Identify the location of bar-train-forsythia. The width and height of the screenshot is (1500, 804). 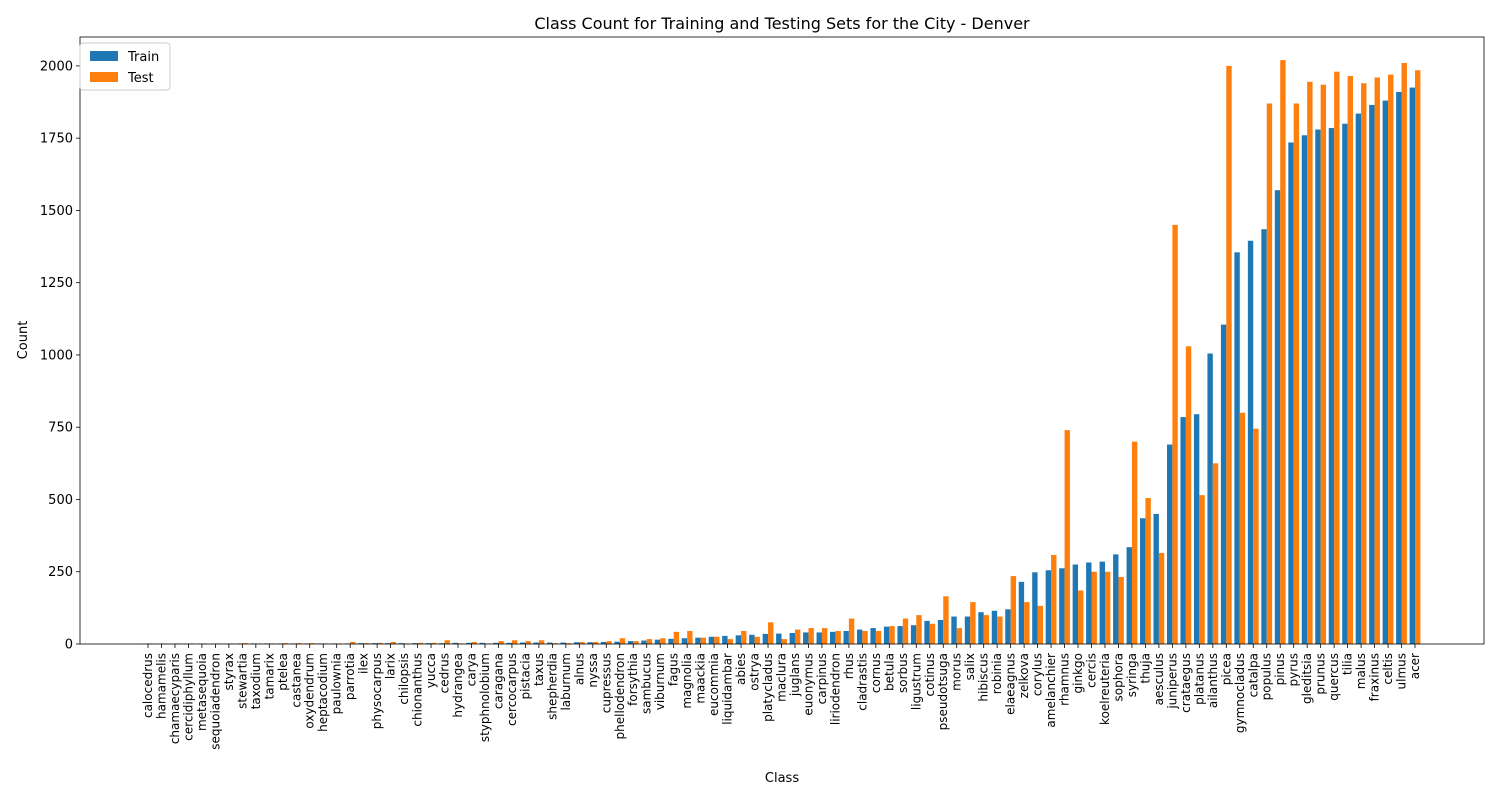
(630, 642).